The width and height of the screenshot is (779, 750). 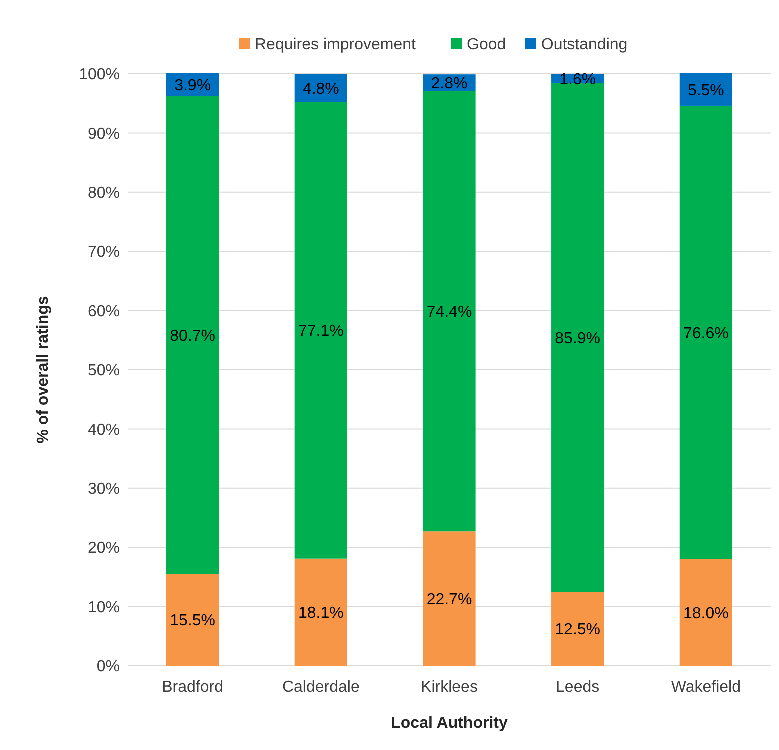 I want to click on data-label: 18.1%, so click(x=321, y=613).